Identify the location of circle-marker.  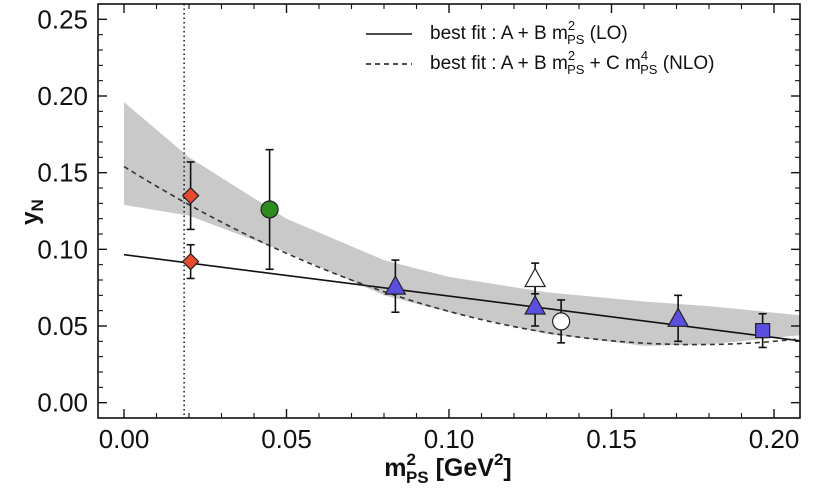
(269, 209).